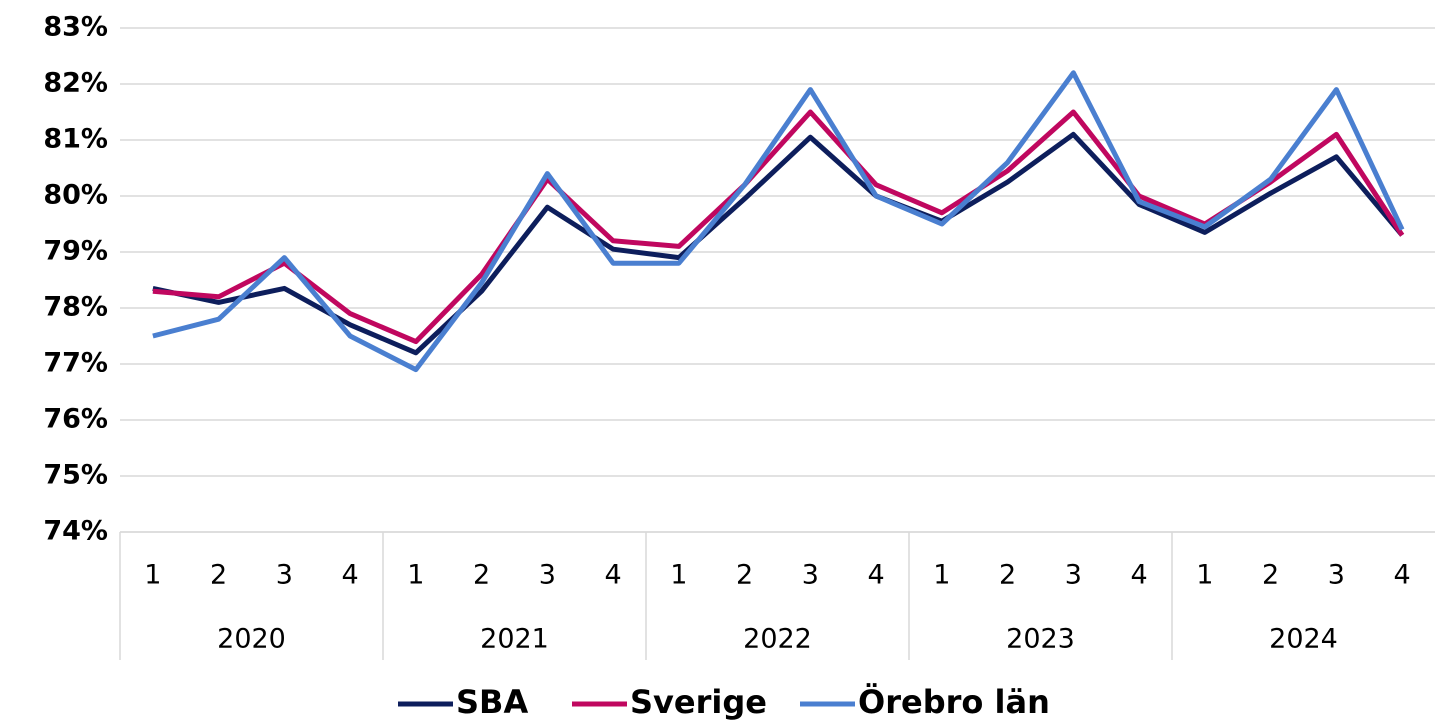 This screenshot has width=1435, height=728. Describe the element at coordinates (954, 702) in the screenshot. I see `legend-label: Örebro län` at that location.